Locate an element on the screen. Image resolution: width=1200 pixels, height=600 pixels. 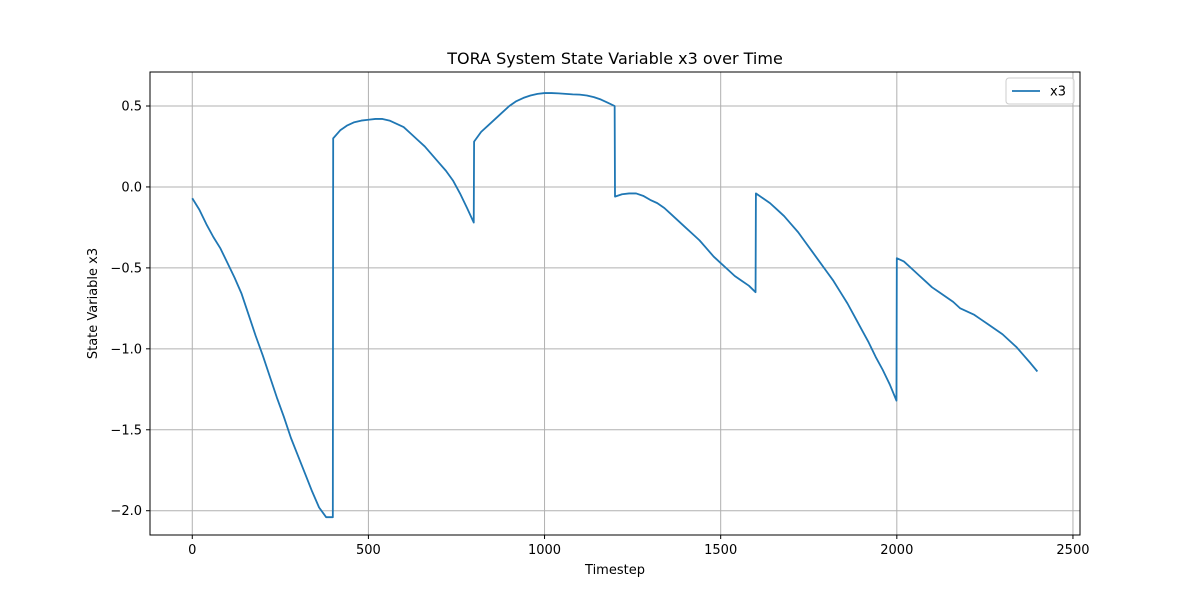
y-tick-label: 0.0 is located at coordinates (131, 187).